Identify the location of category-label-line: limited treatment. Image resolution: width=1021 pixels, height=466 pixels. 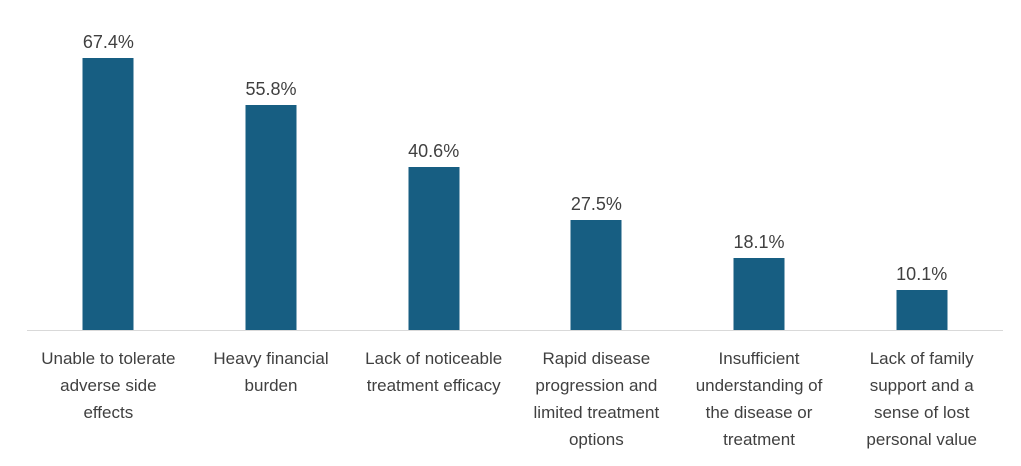
(596, 412).